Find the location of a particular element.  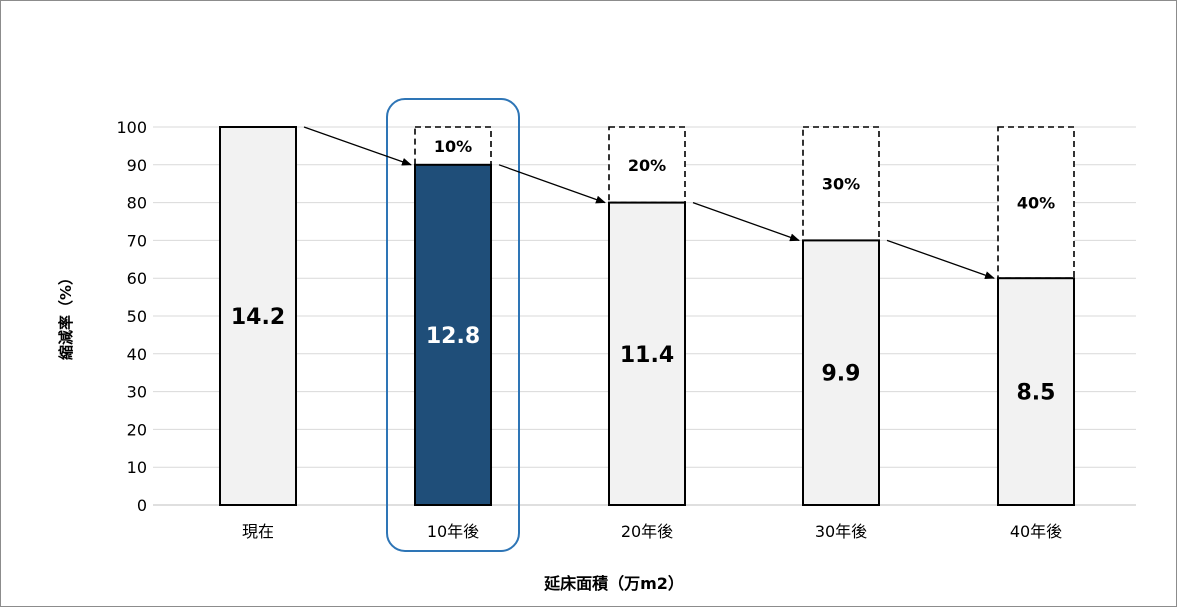

x-tick-label: 20年後 is located at coordinates (647, 531).